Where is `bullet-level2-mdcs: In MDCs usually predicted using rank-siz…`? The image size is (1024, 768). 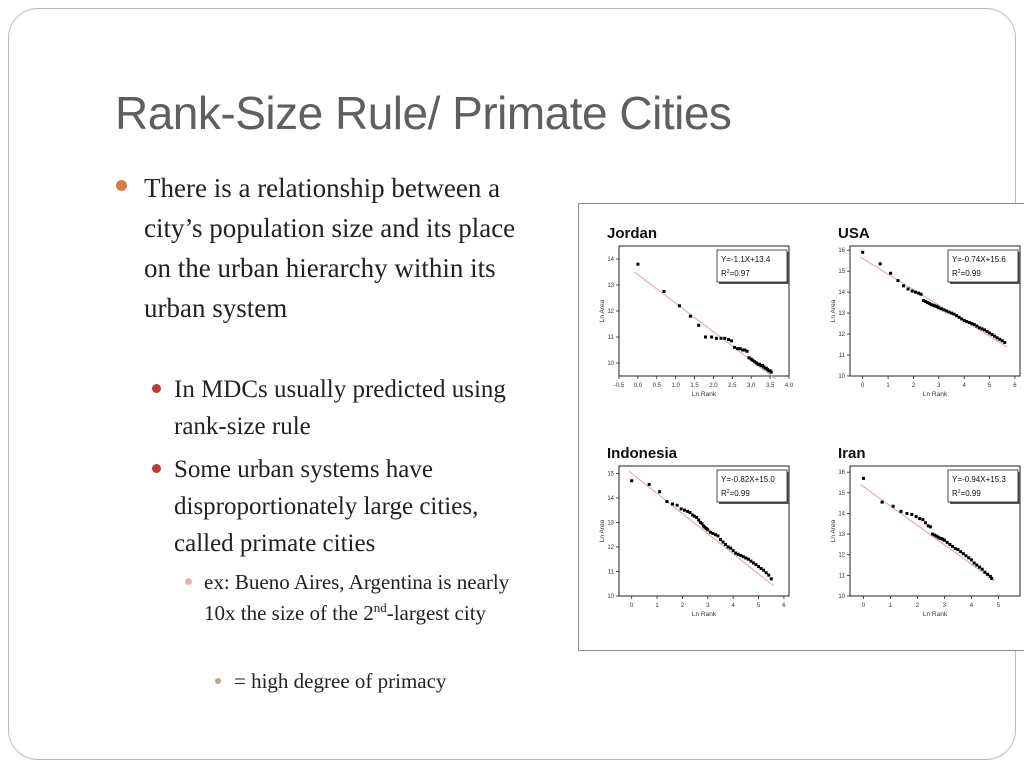
bullet-level2-mdcs: In MDCs usually predicted using rank-siz… is located at coordinates (340, 408).